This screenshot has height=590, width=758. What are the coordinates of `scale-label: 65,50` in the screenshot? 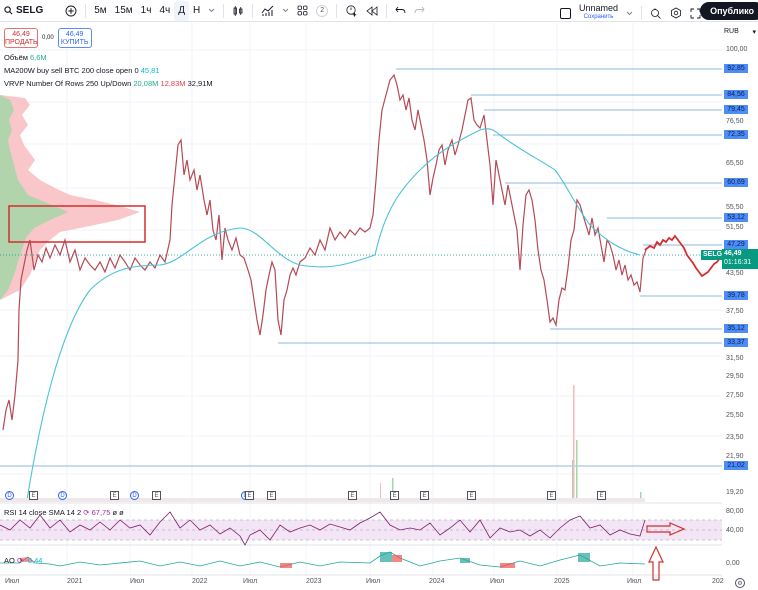 It's located at (735, 163).